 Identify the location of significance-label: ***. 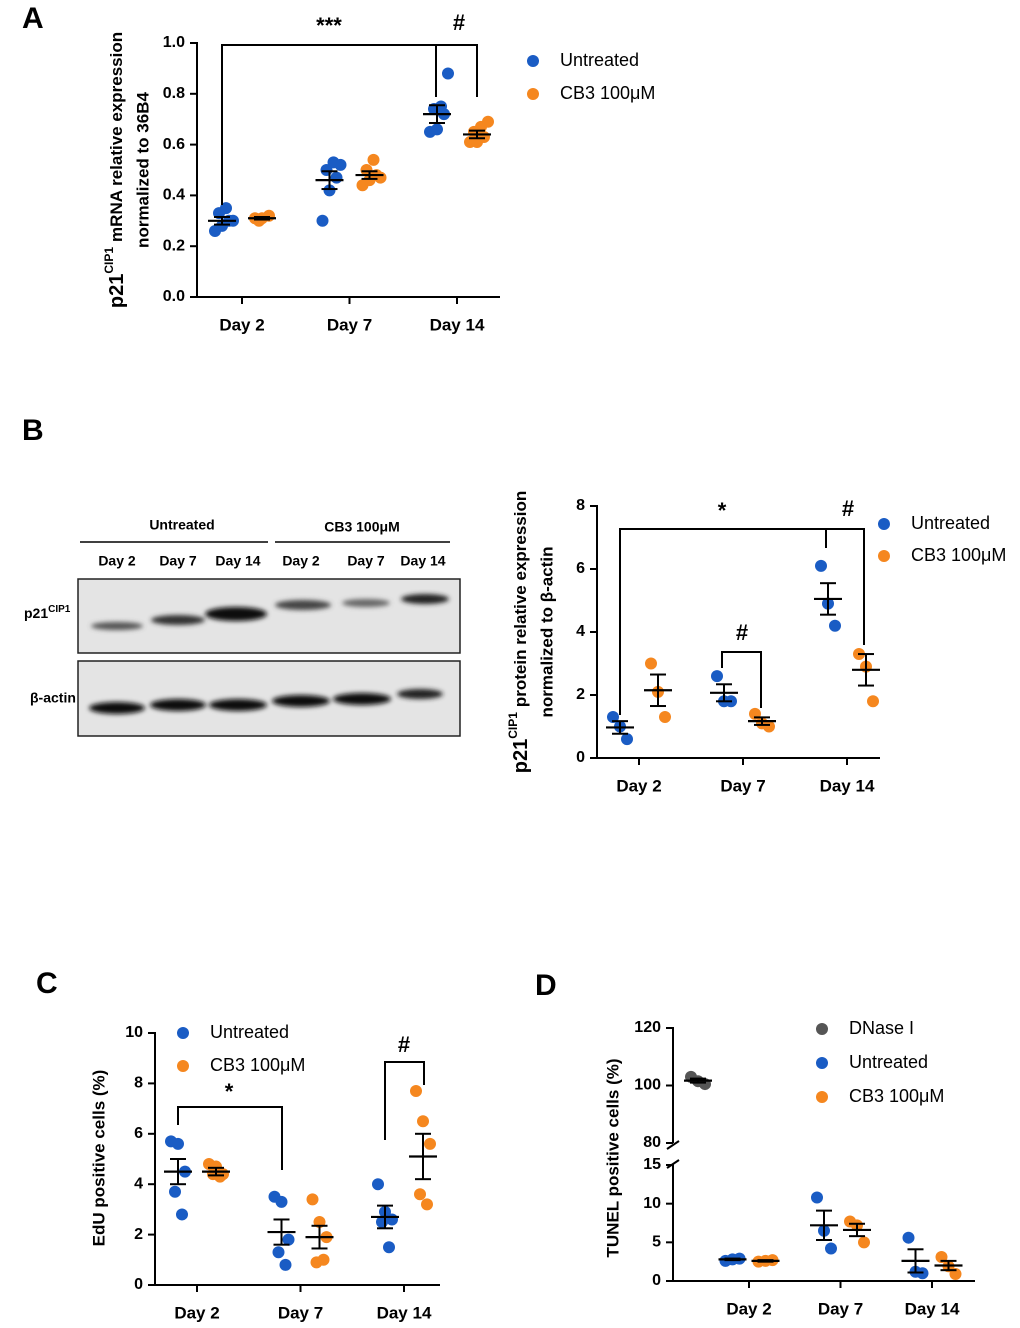
(329, 25).